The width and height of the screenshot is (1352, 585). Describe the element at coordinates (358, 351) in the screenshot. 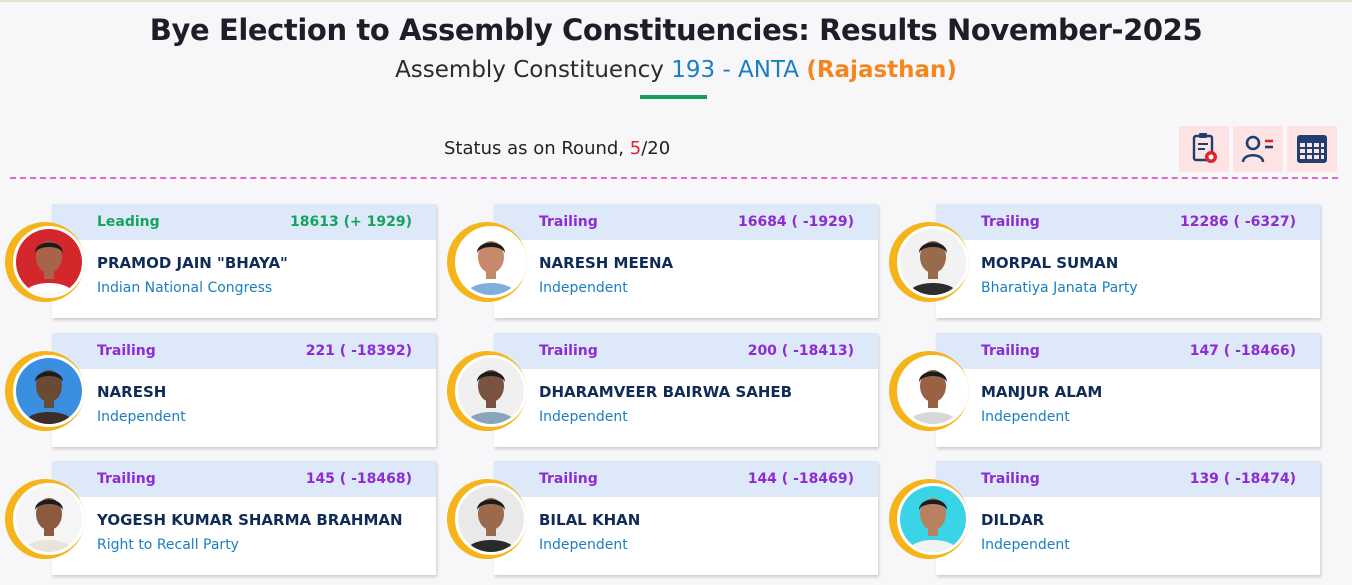

I see `candidate-votes: 221 ( -18392)` at that location.